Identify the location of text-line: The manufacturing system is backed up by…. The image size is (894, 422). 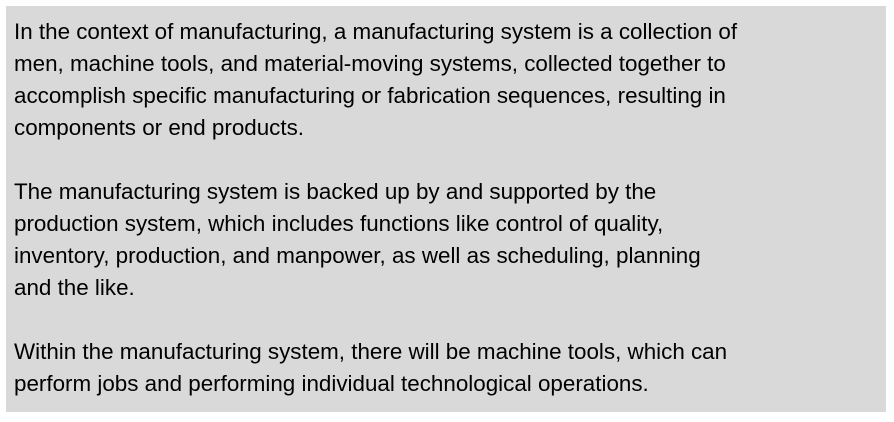
(335, 191).